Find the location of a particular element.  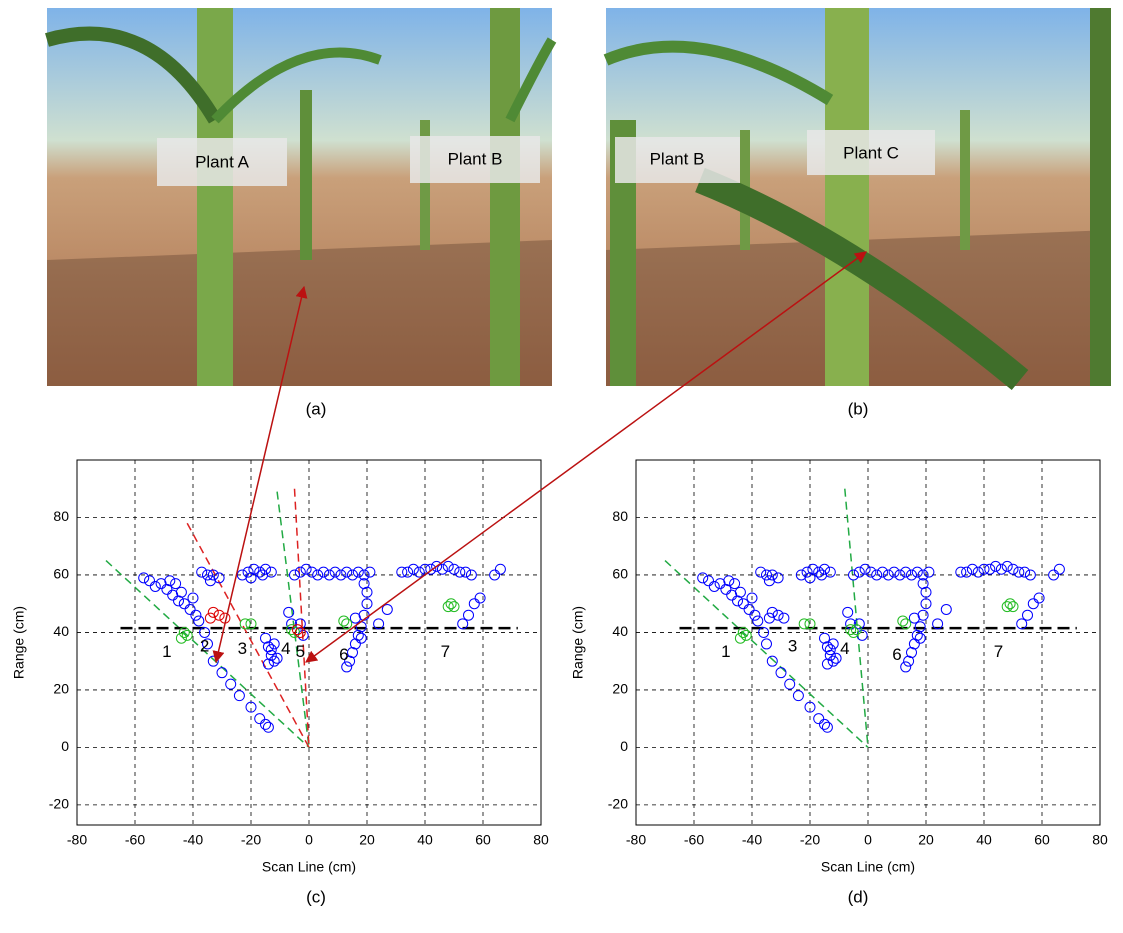

y-tick-label: 20 is located at coordinates (61, 689).